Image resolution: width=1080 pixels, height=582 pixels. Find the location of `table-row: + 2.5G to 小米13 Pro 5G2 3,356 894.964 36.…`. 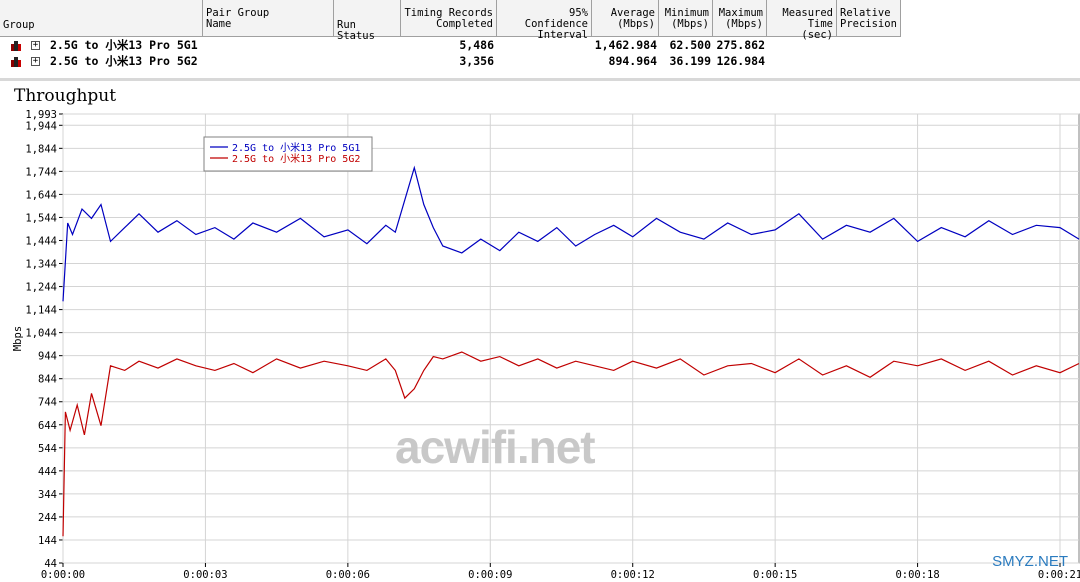

table-row: + 2.5G to 小米13 Pro 5G2 3,356 894.964 36.… is located at coordinates (540, 61).